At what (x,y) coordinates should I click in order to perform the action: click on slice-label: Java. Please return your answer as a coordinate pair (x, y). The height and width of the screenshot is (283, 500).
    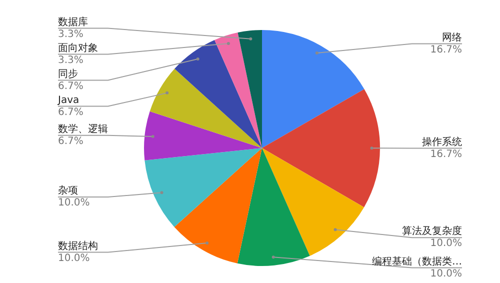
    Looking at the image, I should click on (68, 100).